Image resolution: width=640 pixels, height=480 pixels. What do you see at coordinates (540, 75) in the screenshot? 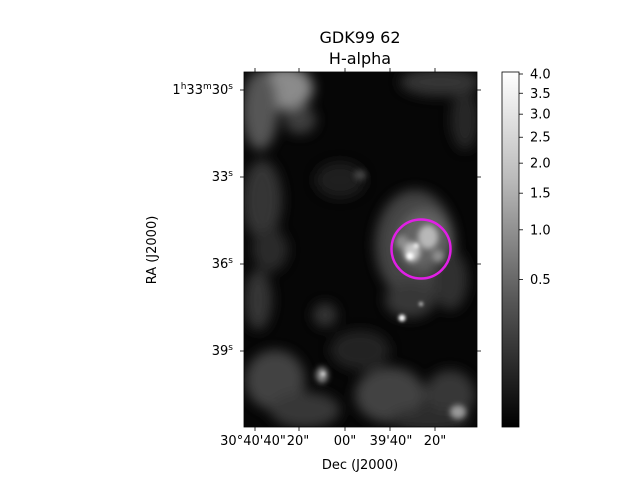
I see `colorbar-tick-label: 4.0` at bounding box center [540, 75].